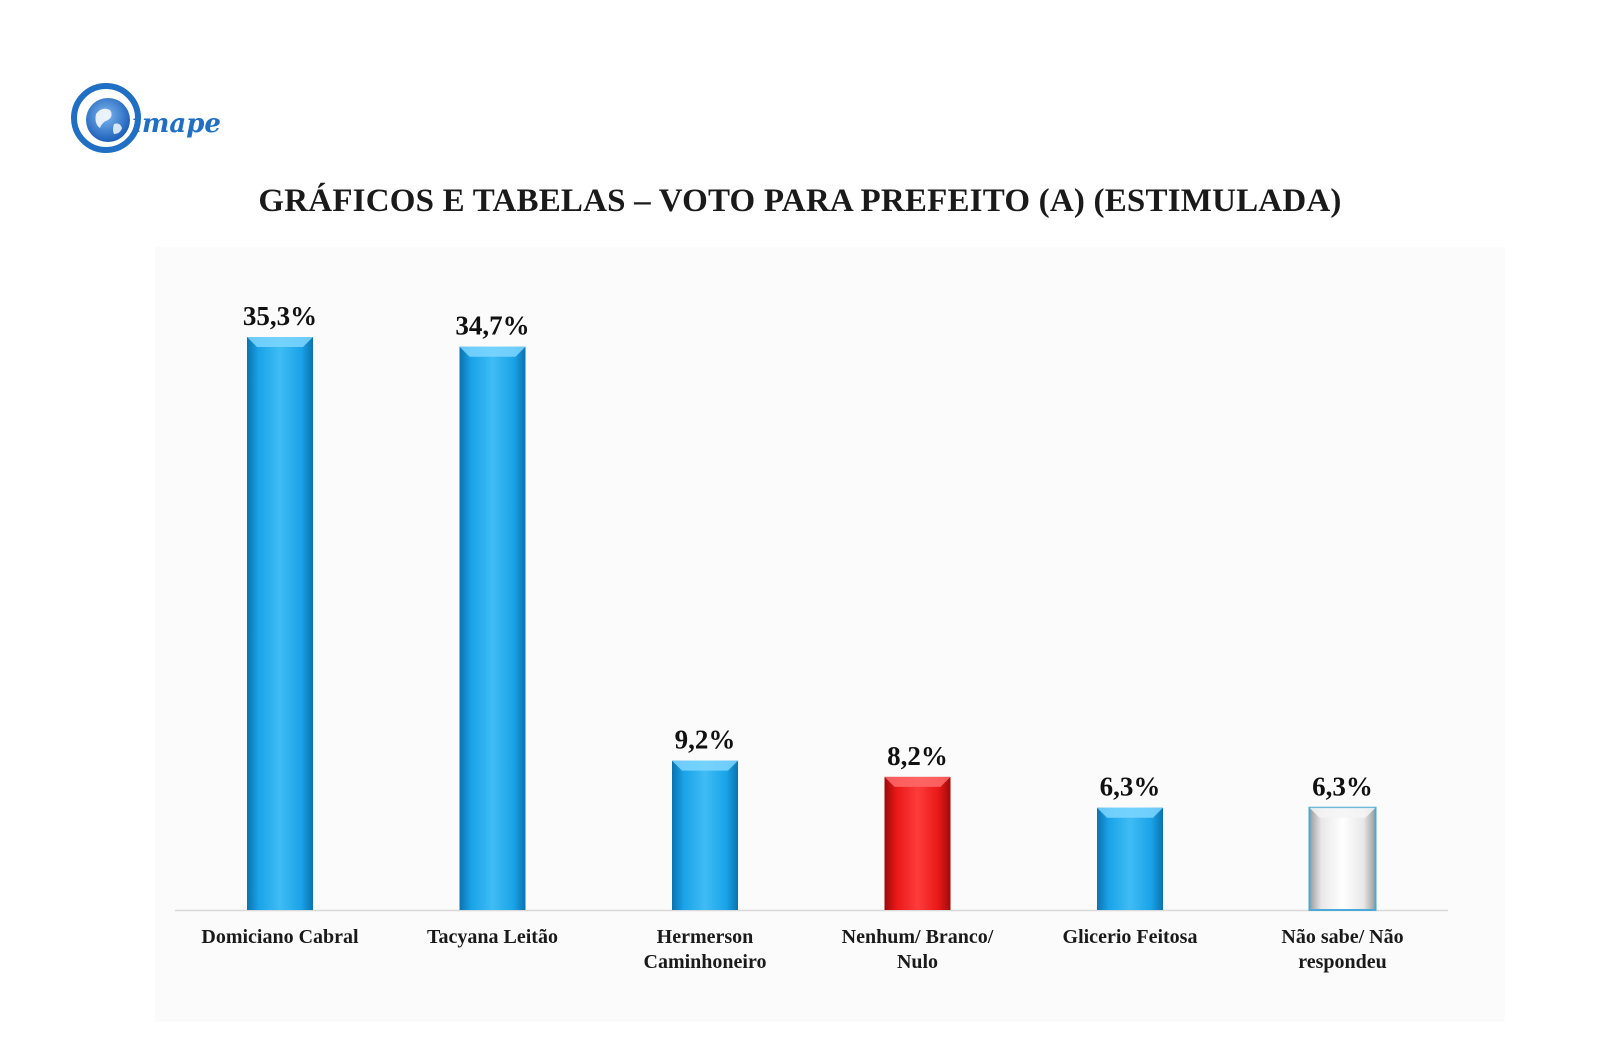 This screenshot has width=1600, height=1039. What do you see at coordinates (1342, 962) in the screenshot?
I see `category-label-line: respondeu` at bounding box center [1342, 962].